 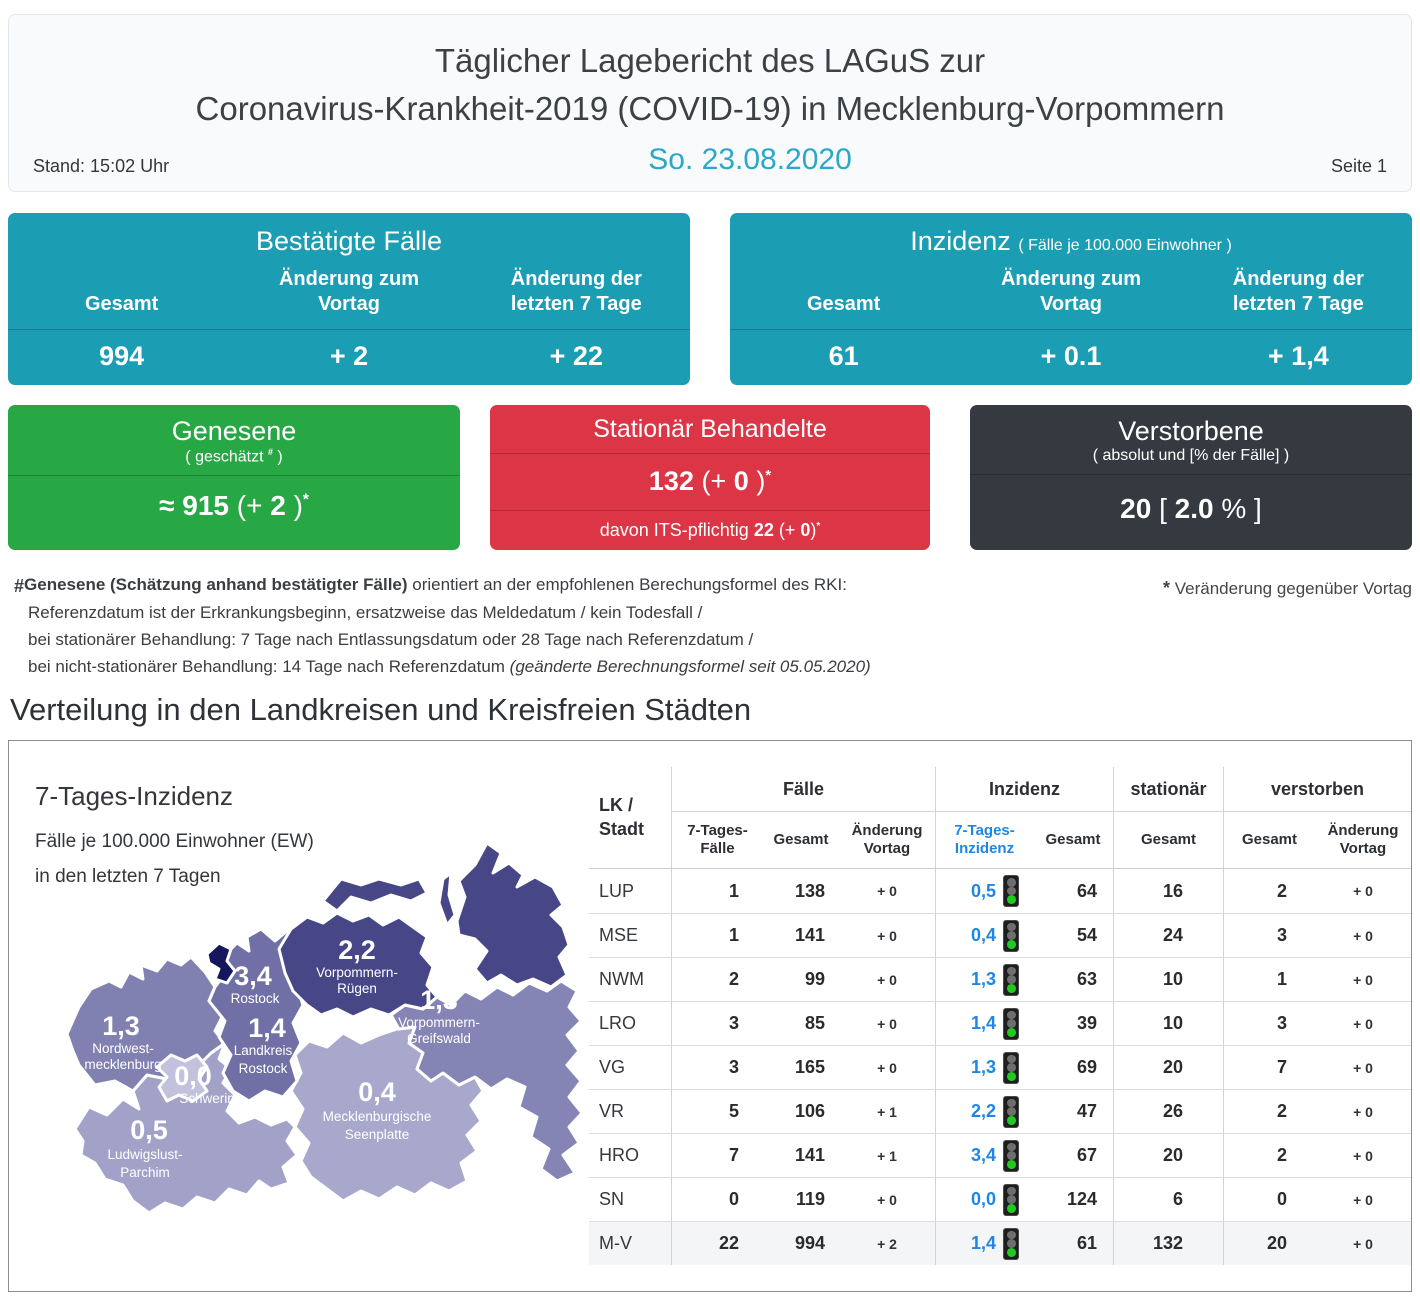 I want to click on region-vorpommern-greifswald, so click(x=486, y=1081).